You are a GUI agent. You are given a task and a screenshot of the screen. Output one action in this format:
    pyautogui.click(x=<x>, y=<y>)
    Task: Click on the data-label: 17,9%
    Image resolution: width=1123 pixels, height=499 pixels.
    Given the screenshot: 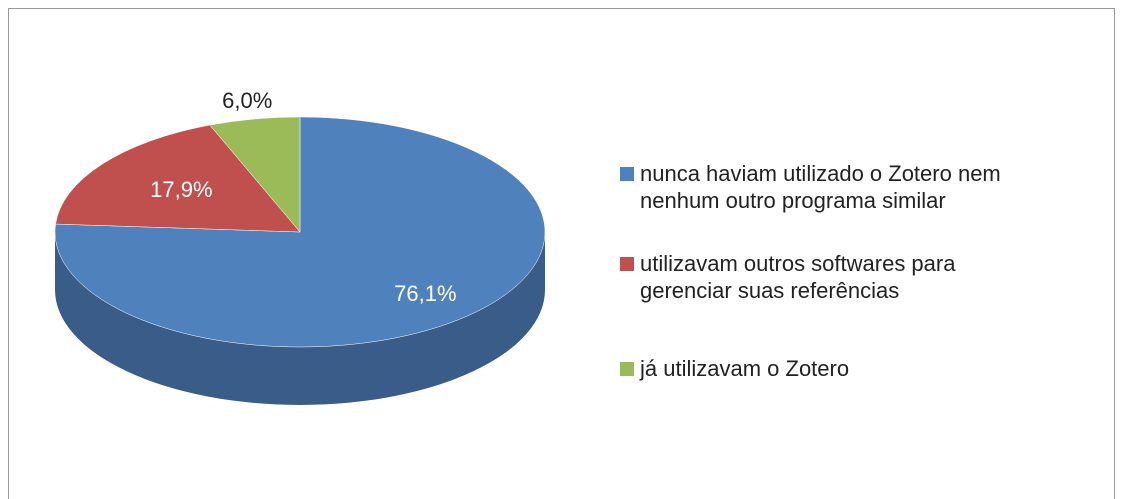 What is the action you would take?
    pyautogui.click(x=181, y=189)
    